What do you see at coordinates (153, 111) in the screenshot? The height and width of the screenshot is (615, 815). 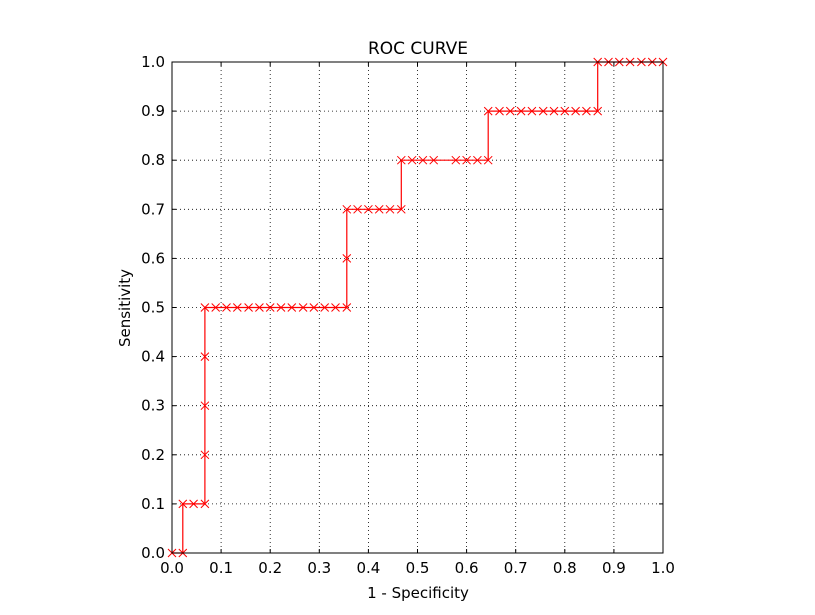 I see `y-tick-label: 0.9` at bounding box center [153, 111].